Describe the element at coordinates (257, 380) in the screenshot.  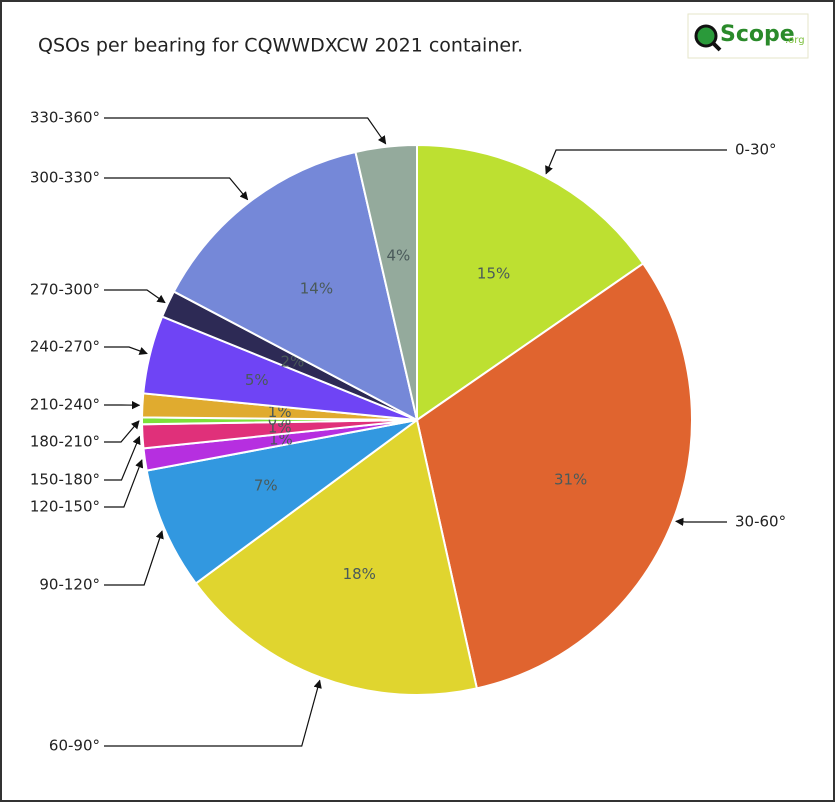
I see `slice-label: 5%` at that location.